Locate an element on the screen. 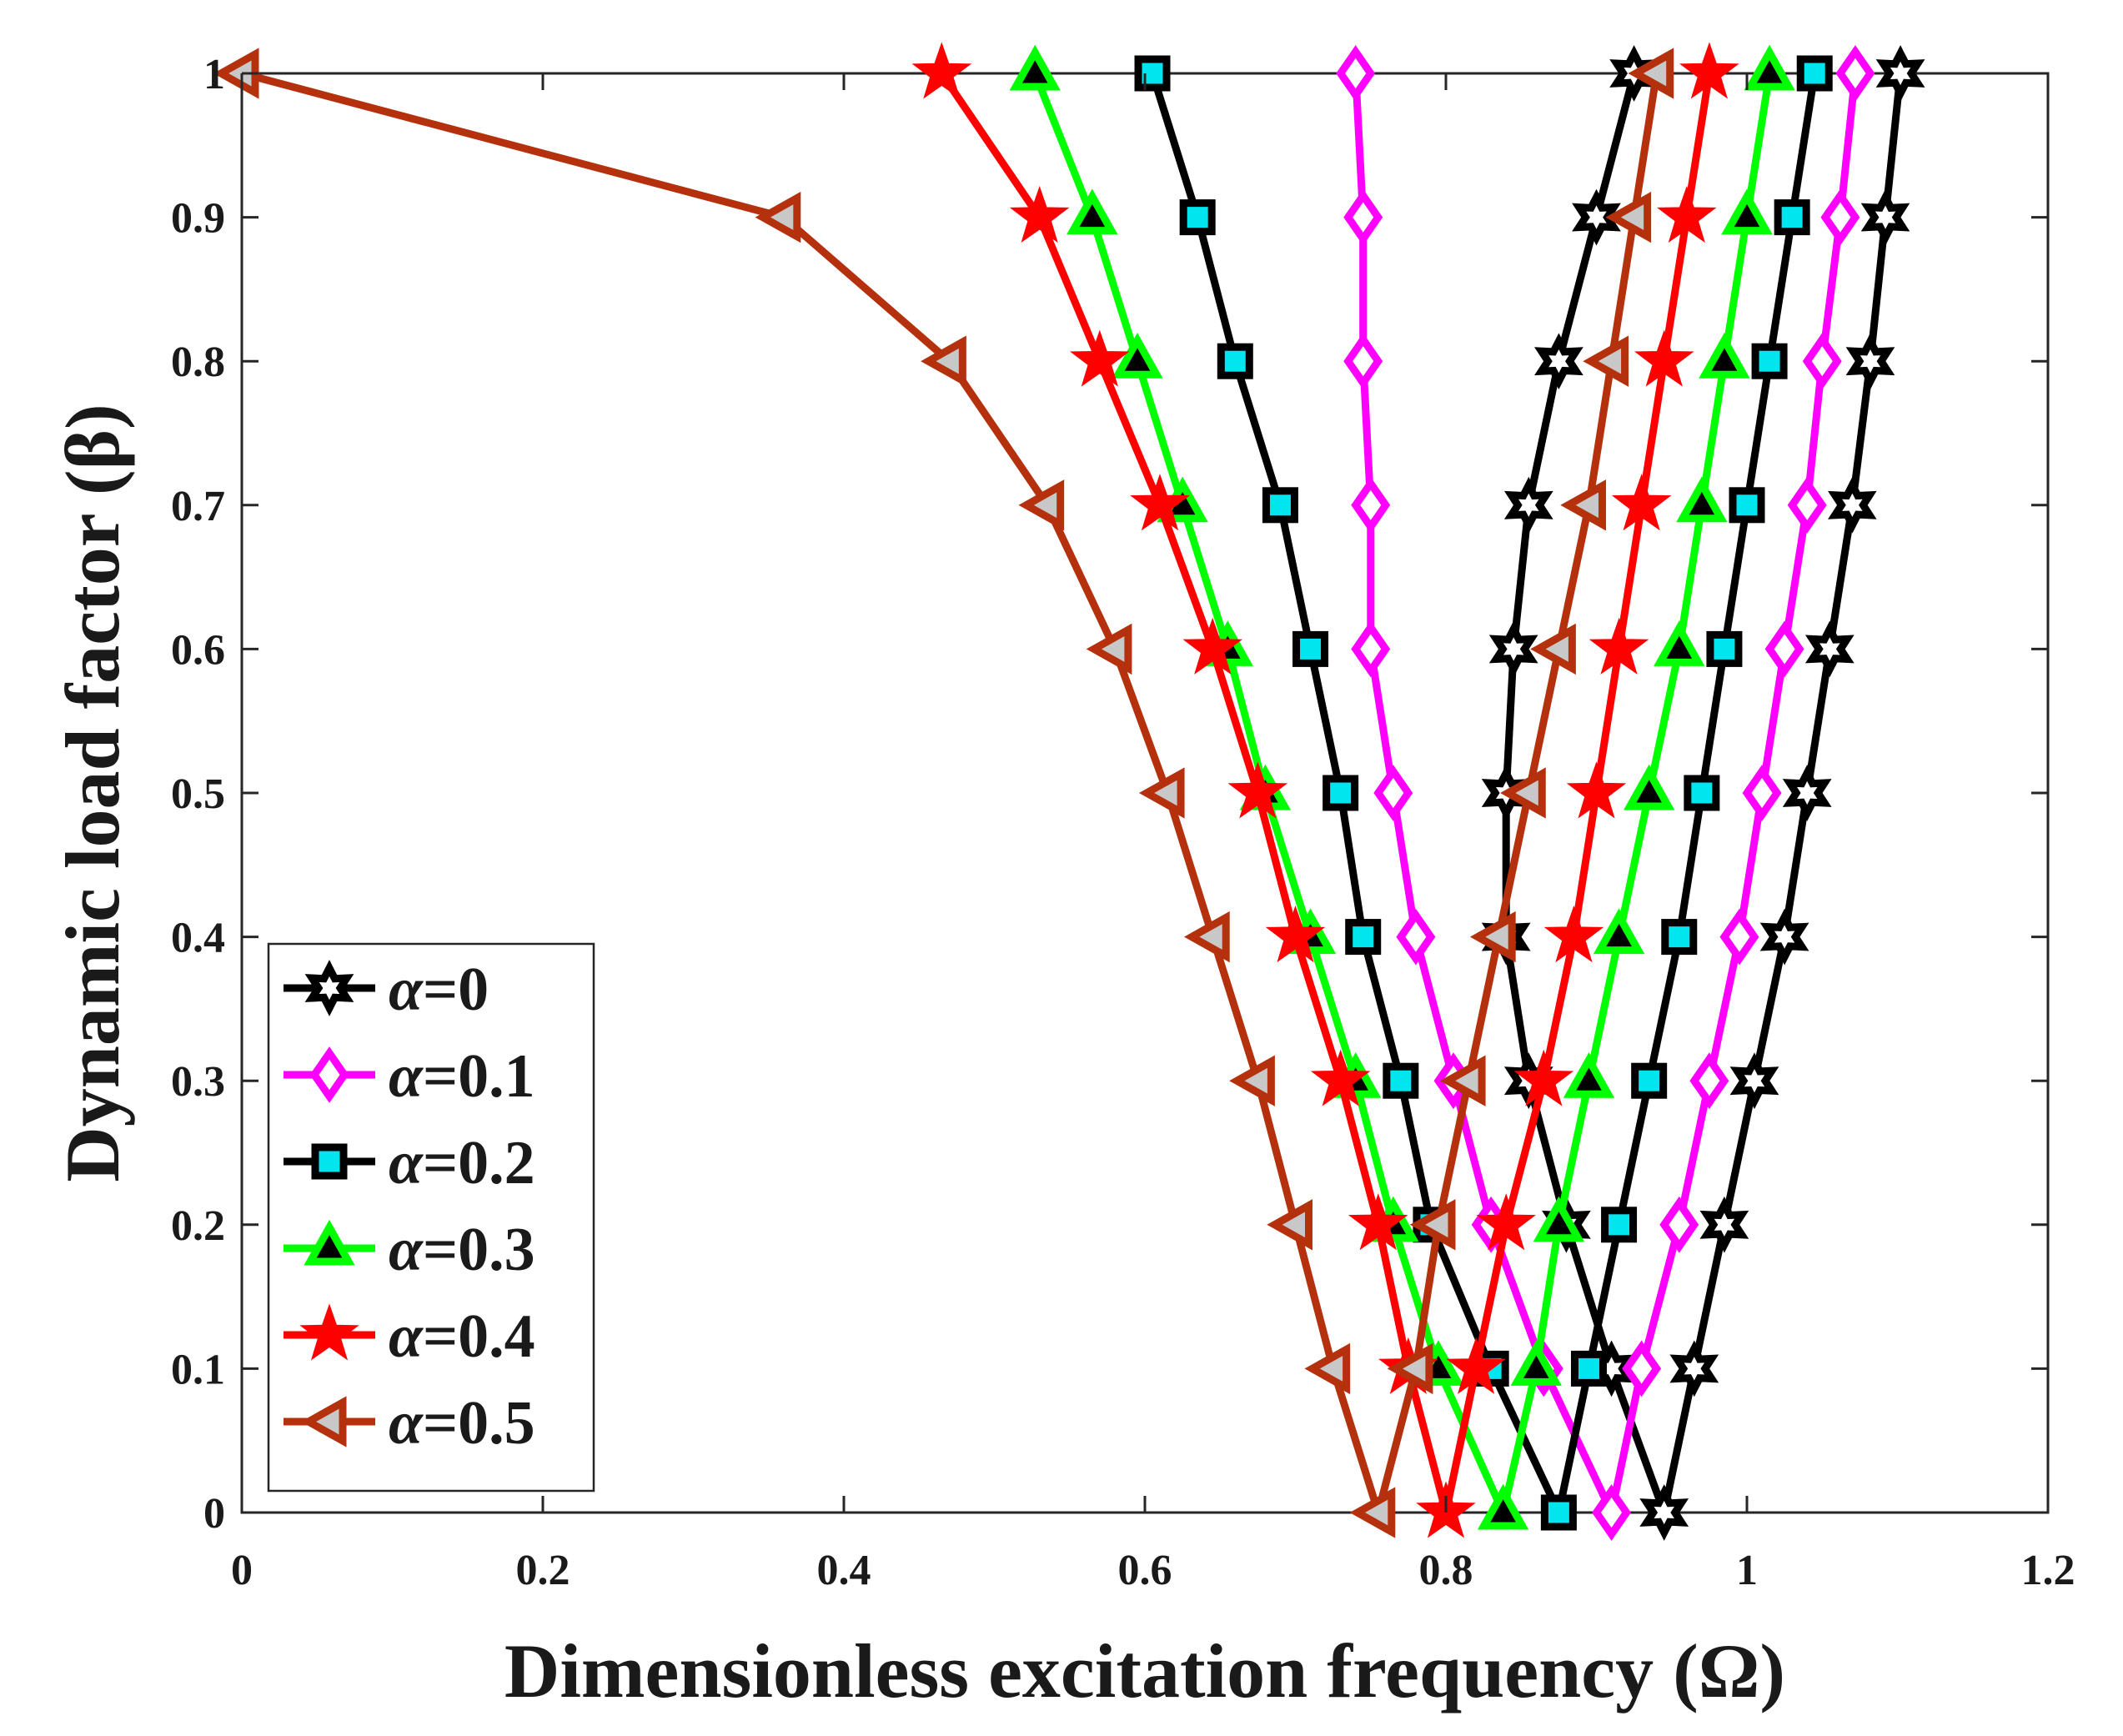 The image size is (2123, 1736). legend-label: α=0.1 is located at coordinates (462, 1076).